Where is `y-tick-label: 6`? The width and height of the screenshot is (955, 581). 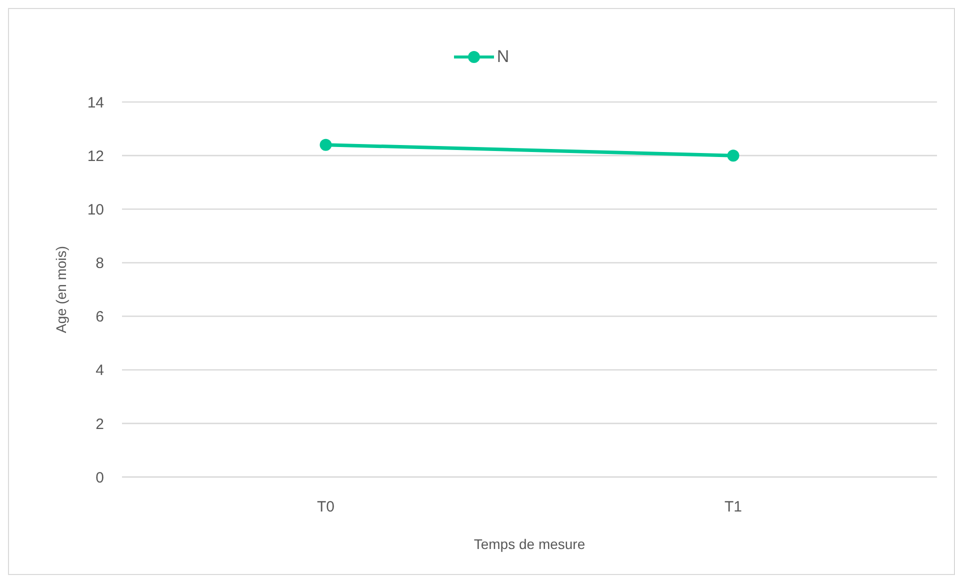 y-tick-label: 6 is located at coordinates (100, 317).